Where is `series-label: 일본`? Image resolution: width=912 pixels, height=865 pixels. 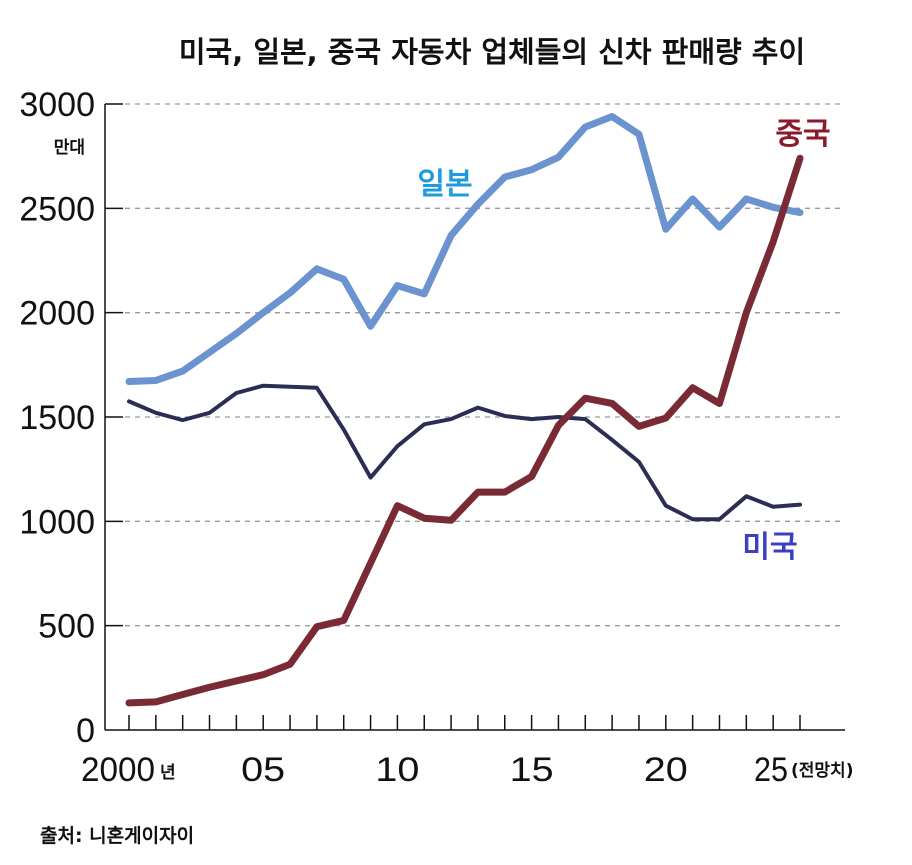
series-label: 일본 is located at coordinates (444, 184).